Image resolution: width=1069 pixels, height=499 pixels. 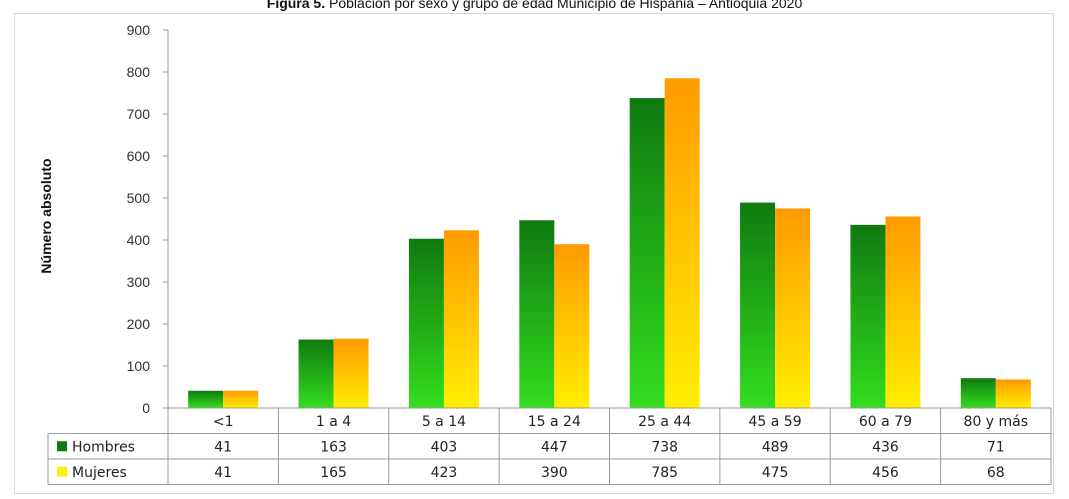 What do you see at coordinates (996, 473) in the screenshot?
I see `data-label: 68` at bounding box center [996, 473].